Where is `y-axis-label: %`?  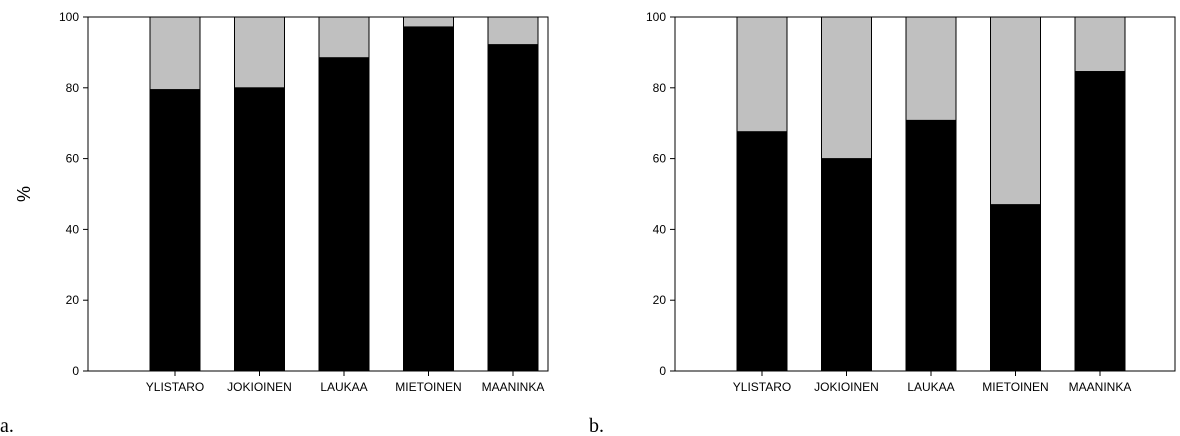 y-axis-label: % is located at coordinates (24, 194).